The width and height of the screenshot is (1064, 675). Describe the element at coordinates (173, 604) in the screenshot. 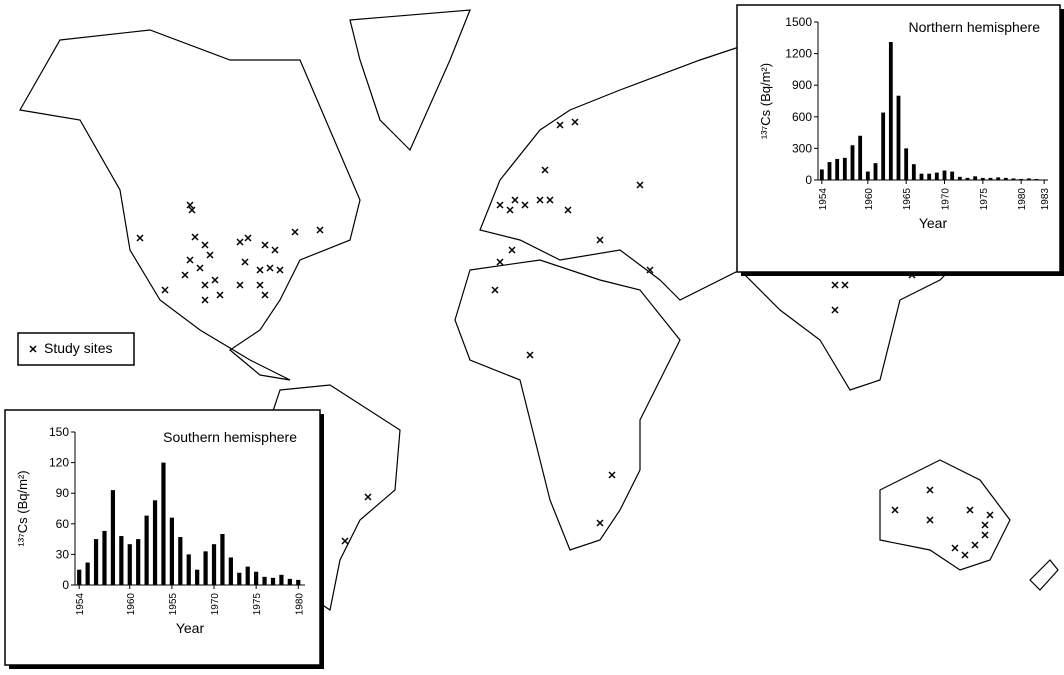

I see `x-tick-label: 1955` at that location.